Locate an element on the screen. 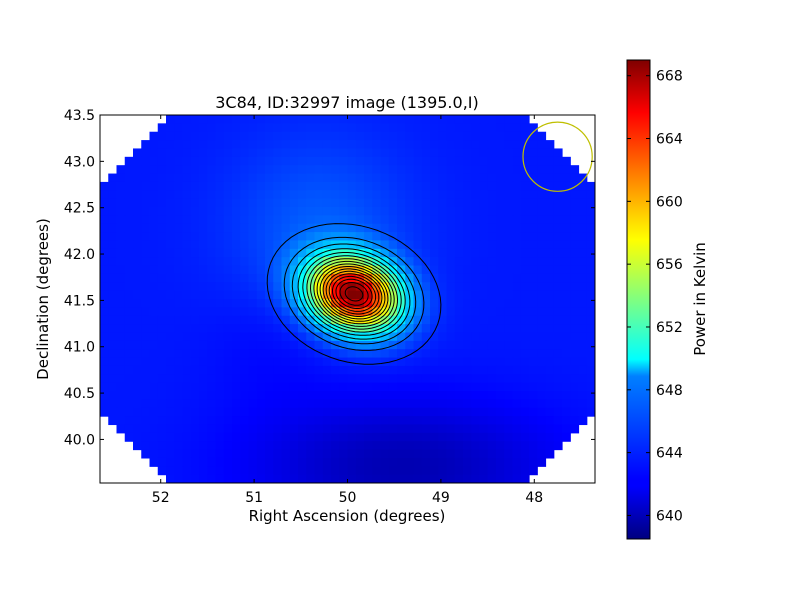 This screenshot has height=600, width=800. contour-line is located at coordinates (354, 294).